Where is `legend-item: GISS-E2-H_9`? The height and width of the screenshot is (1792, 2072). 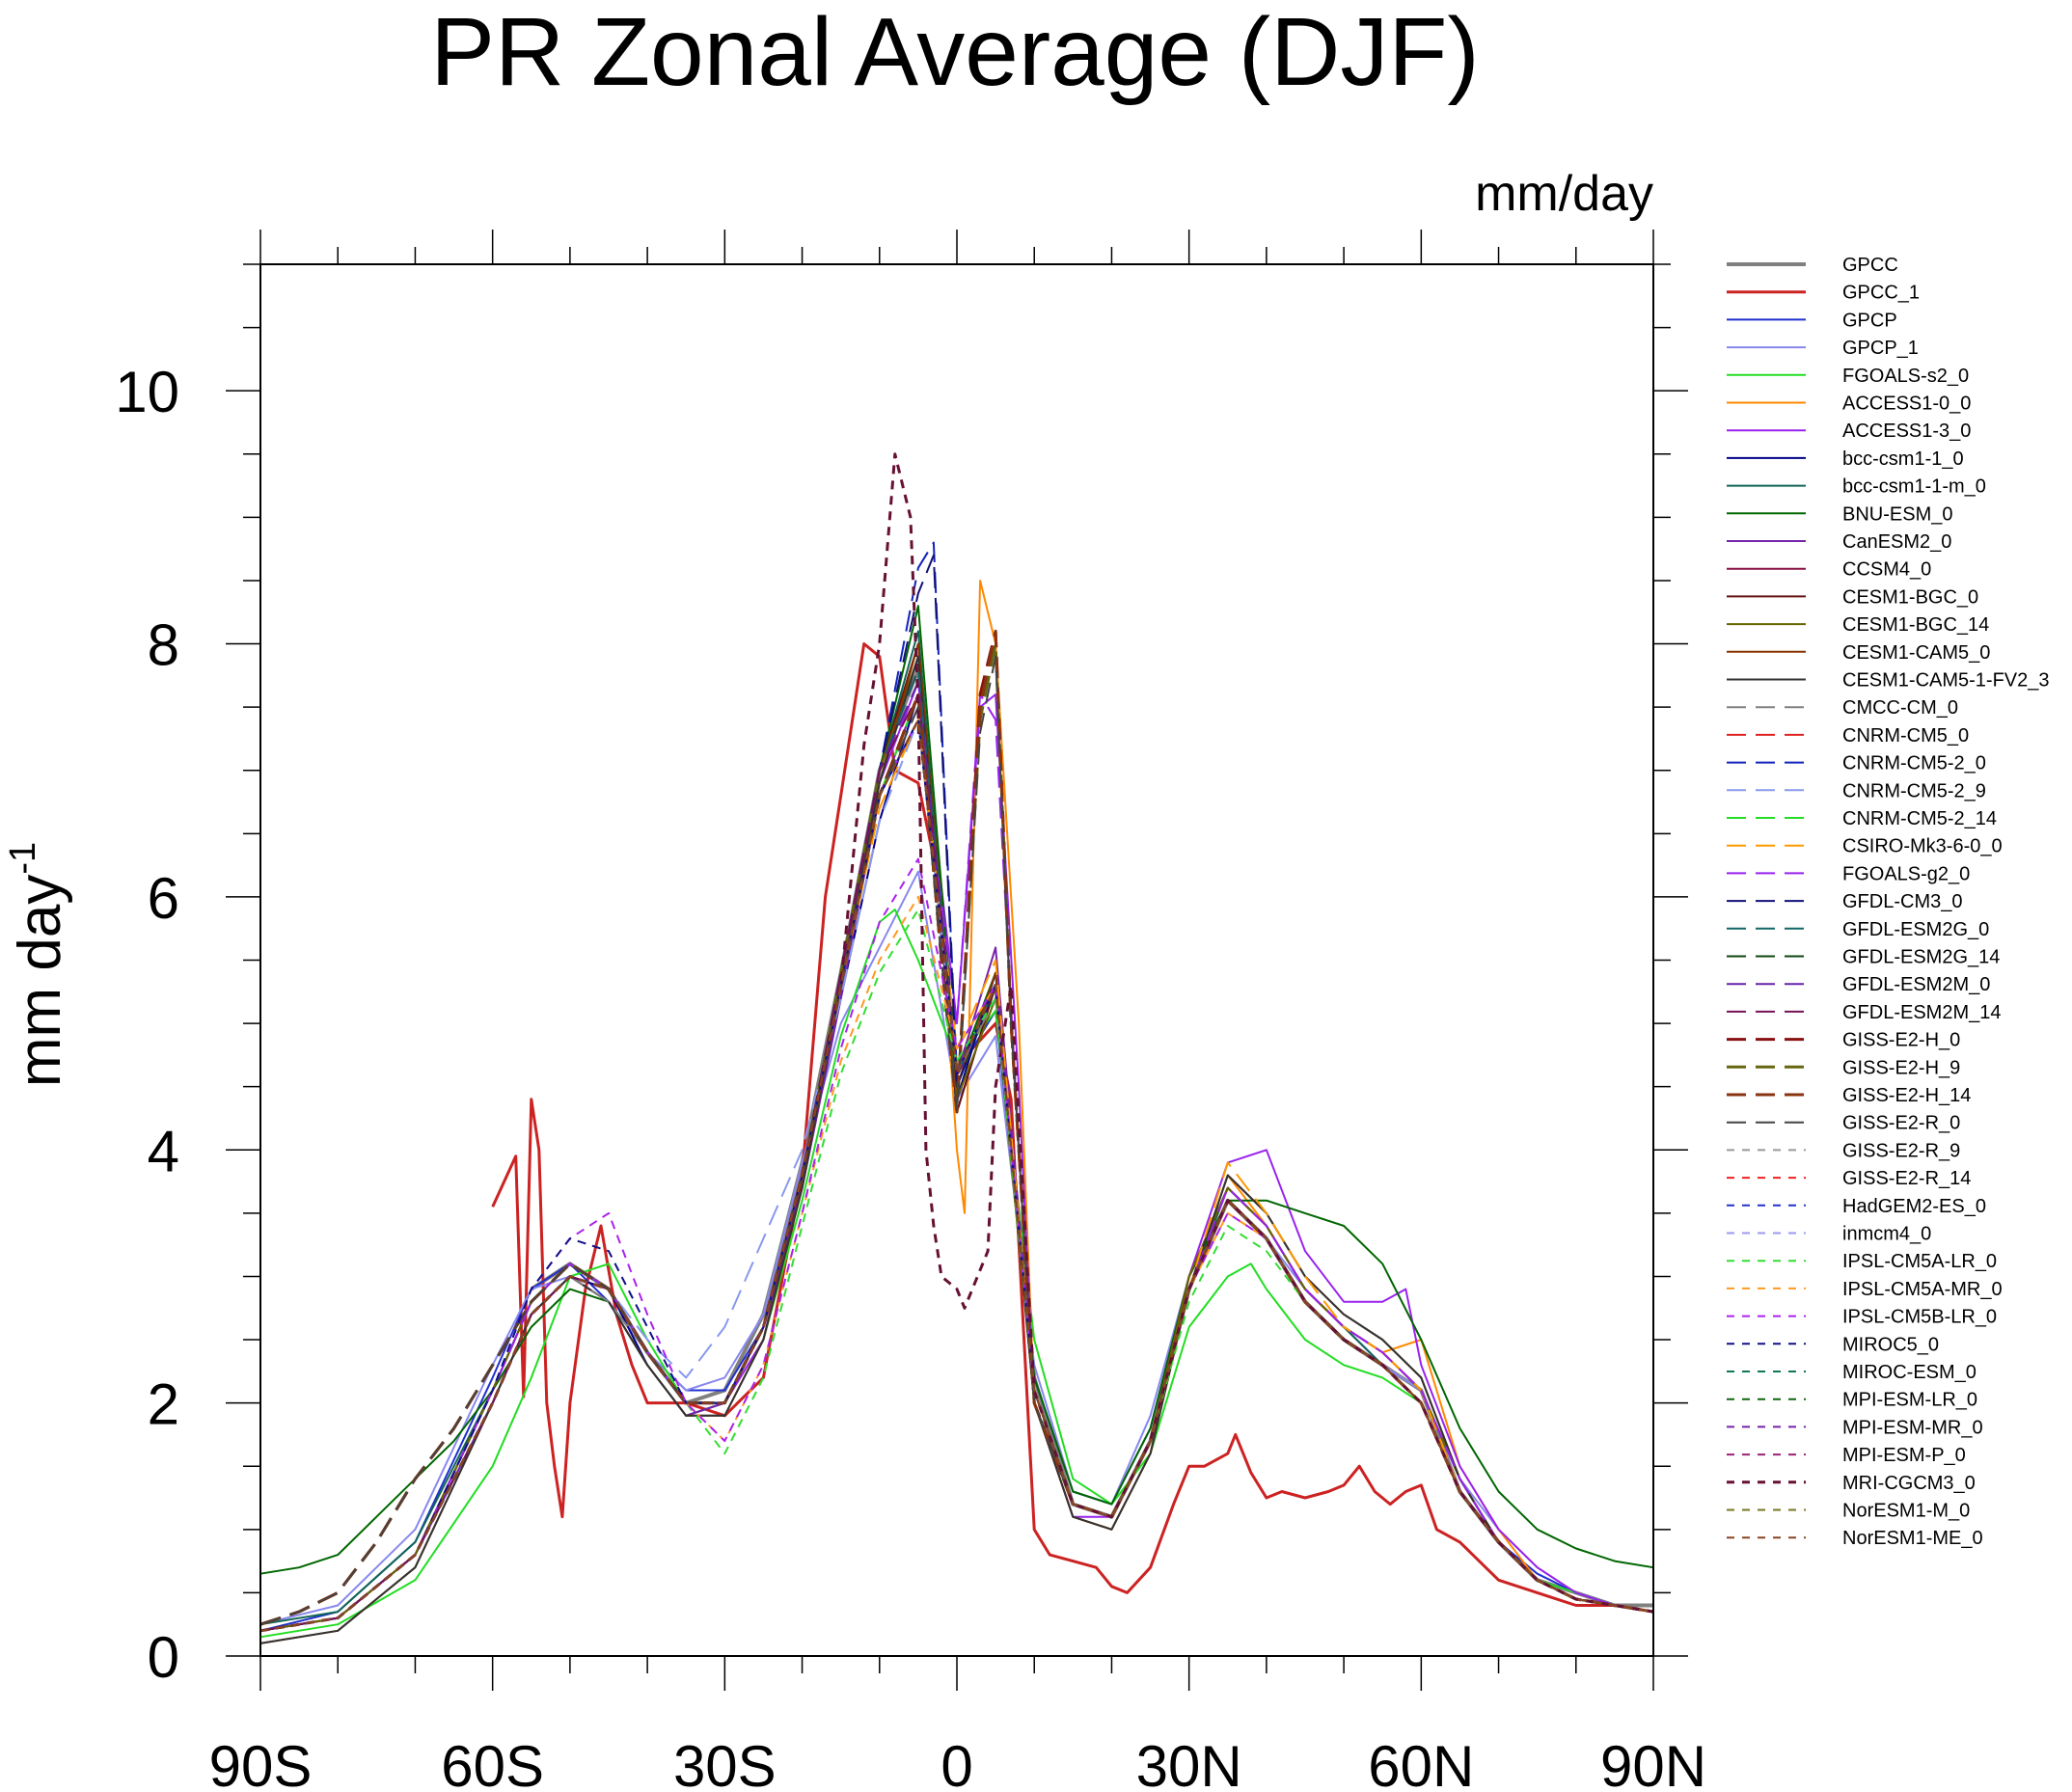
legend-item: GISS-E2-H_9 is located at coordinates (1843, 1067).